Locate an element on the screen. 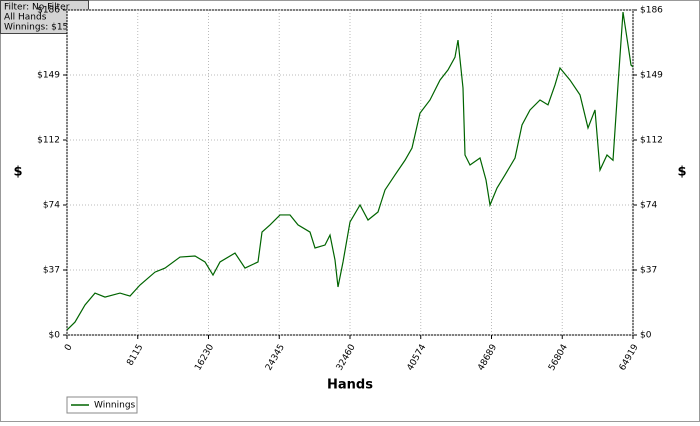 This screenshot has height=426, width=700. legend-label: Winnings is located at coordinates (115, 406).